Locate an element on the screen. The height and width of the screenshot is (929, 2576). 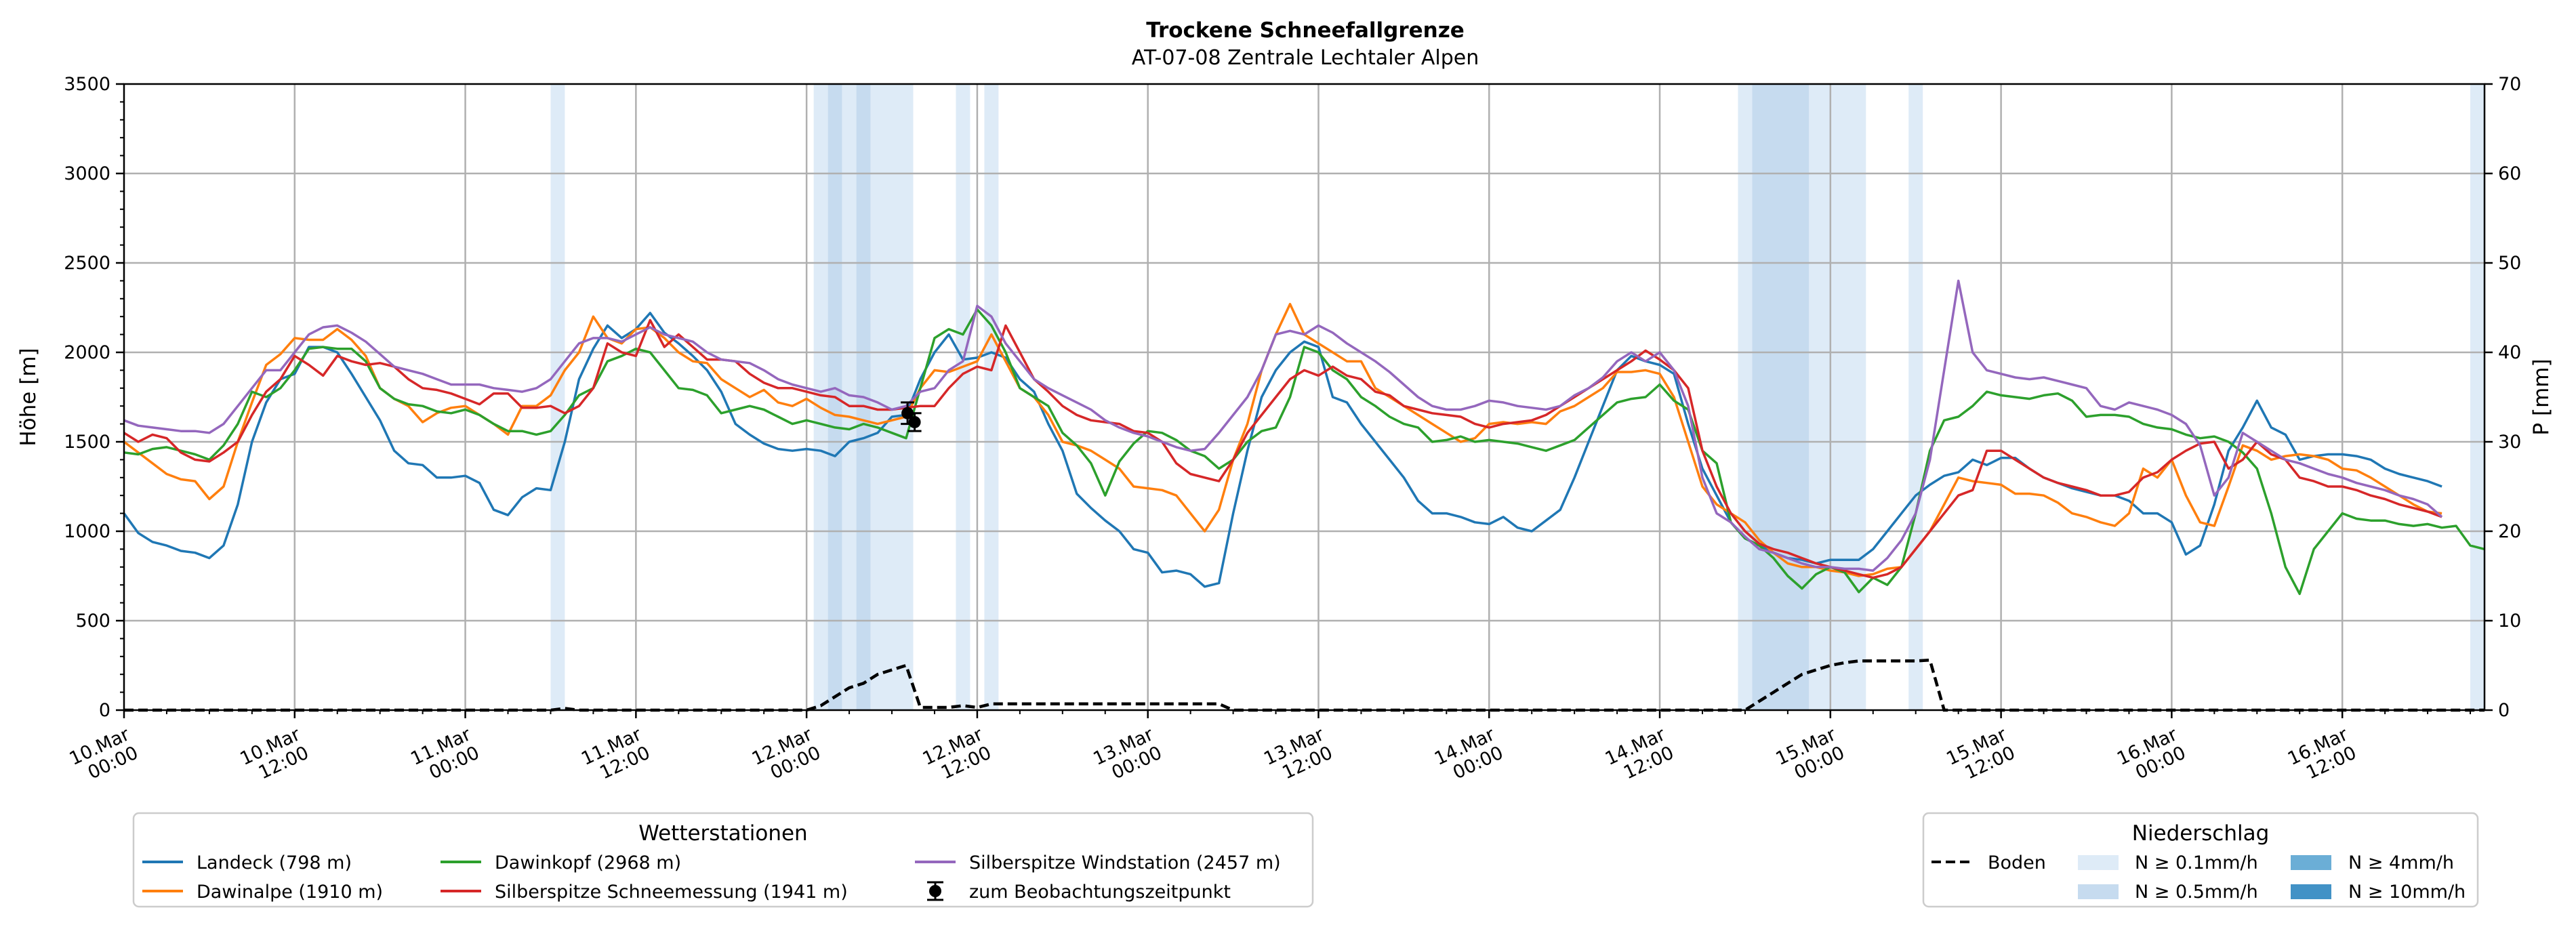
y2-tick-label-4: 40 is located at coordinates (2510, 352).